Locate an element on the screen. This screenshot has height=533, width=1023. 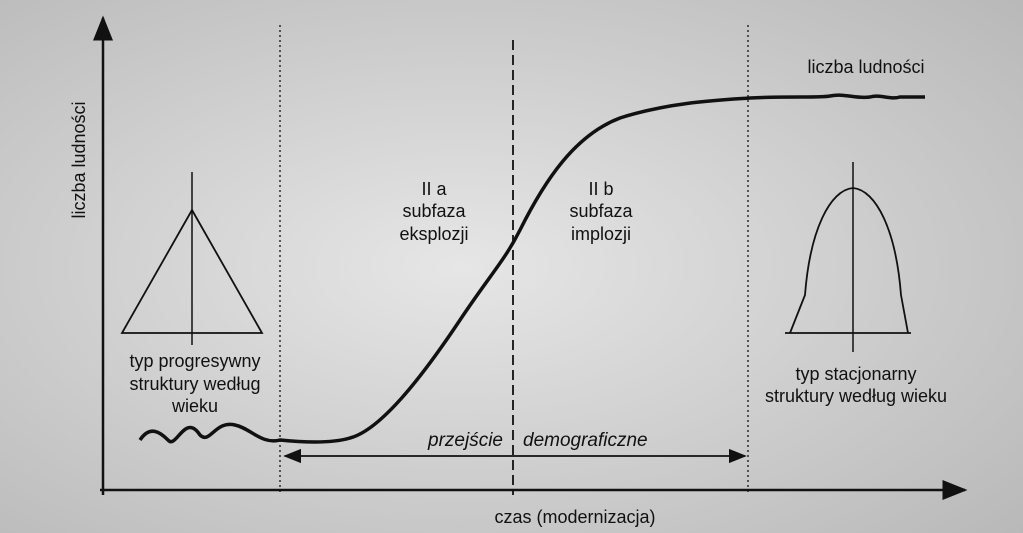
y-axis-label: liczba ludności is located at coordinates (79, 159).